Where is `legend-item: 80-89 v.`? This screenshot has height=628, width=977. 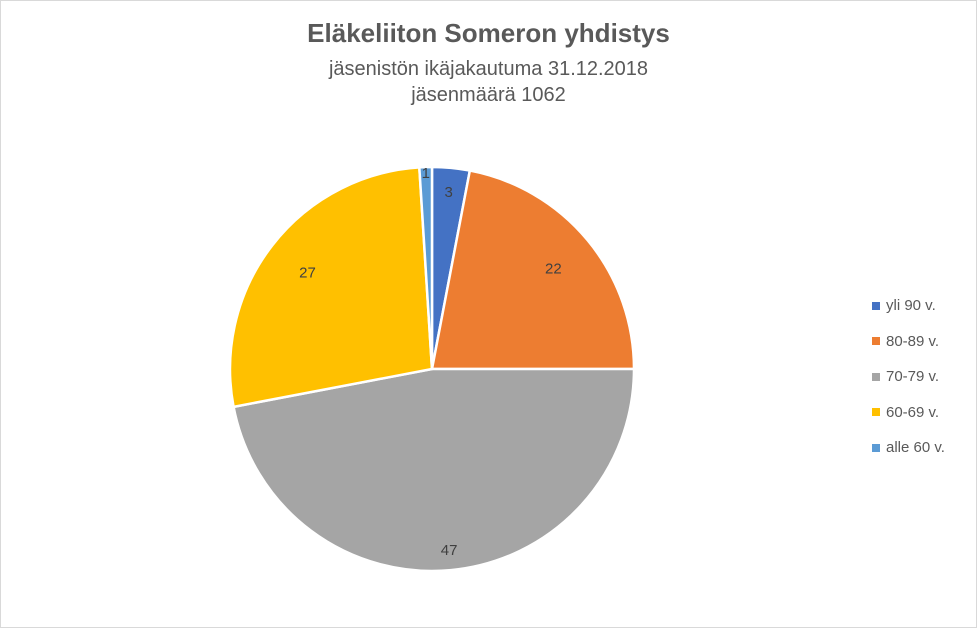 legend-item: 80-89 v. is located at coordinates (908, 342).